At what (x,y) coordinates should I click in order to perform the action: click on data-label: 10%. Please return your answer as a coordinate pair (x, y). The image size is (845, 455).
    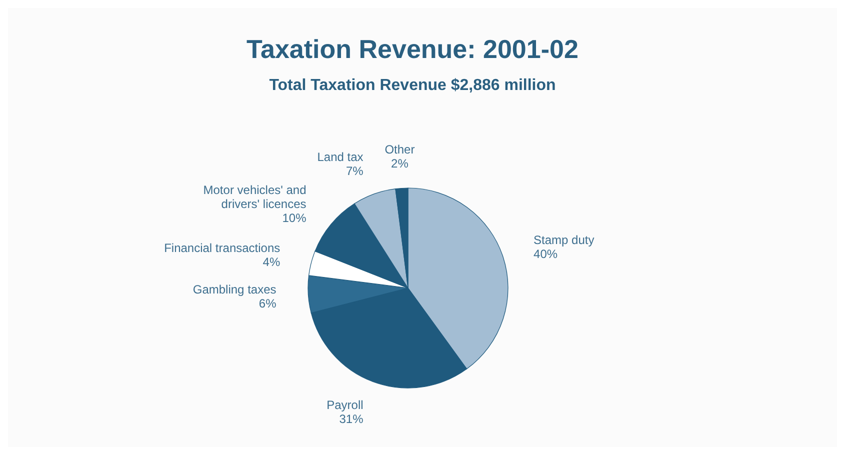
    Looking at the image, I should click on (294, 217).